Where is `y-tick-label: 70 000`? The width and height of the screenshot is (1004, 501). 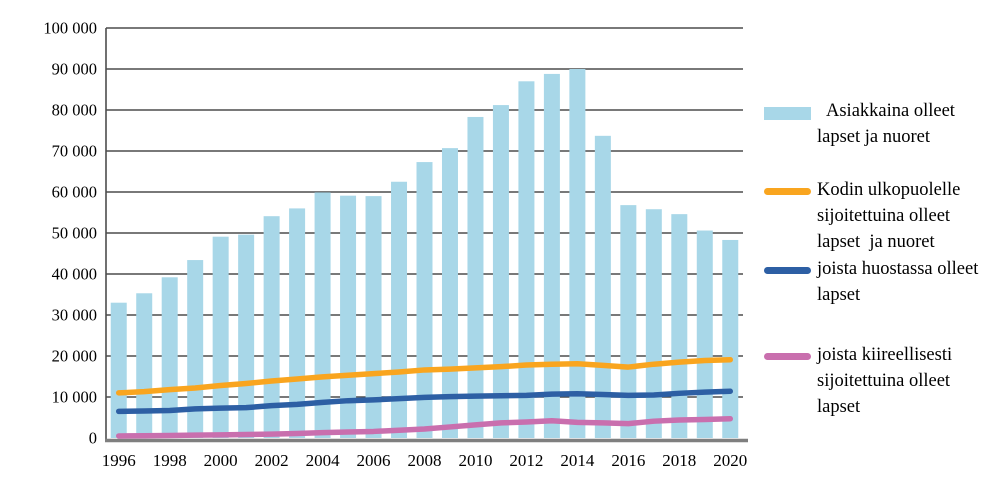 y-tick-label: 70 000 is located at coordinates (74, 151).